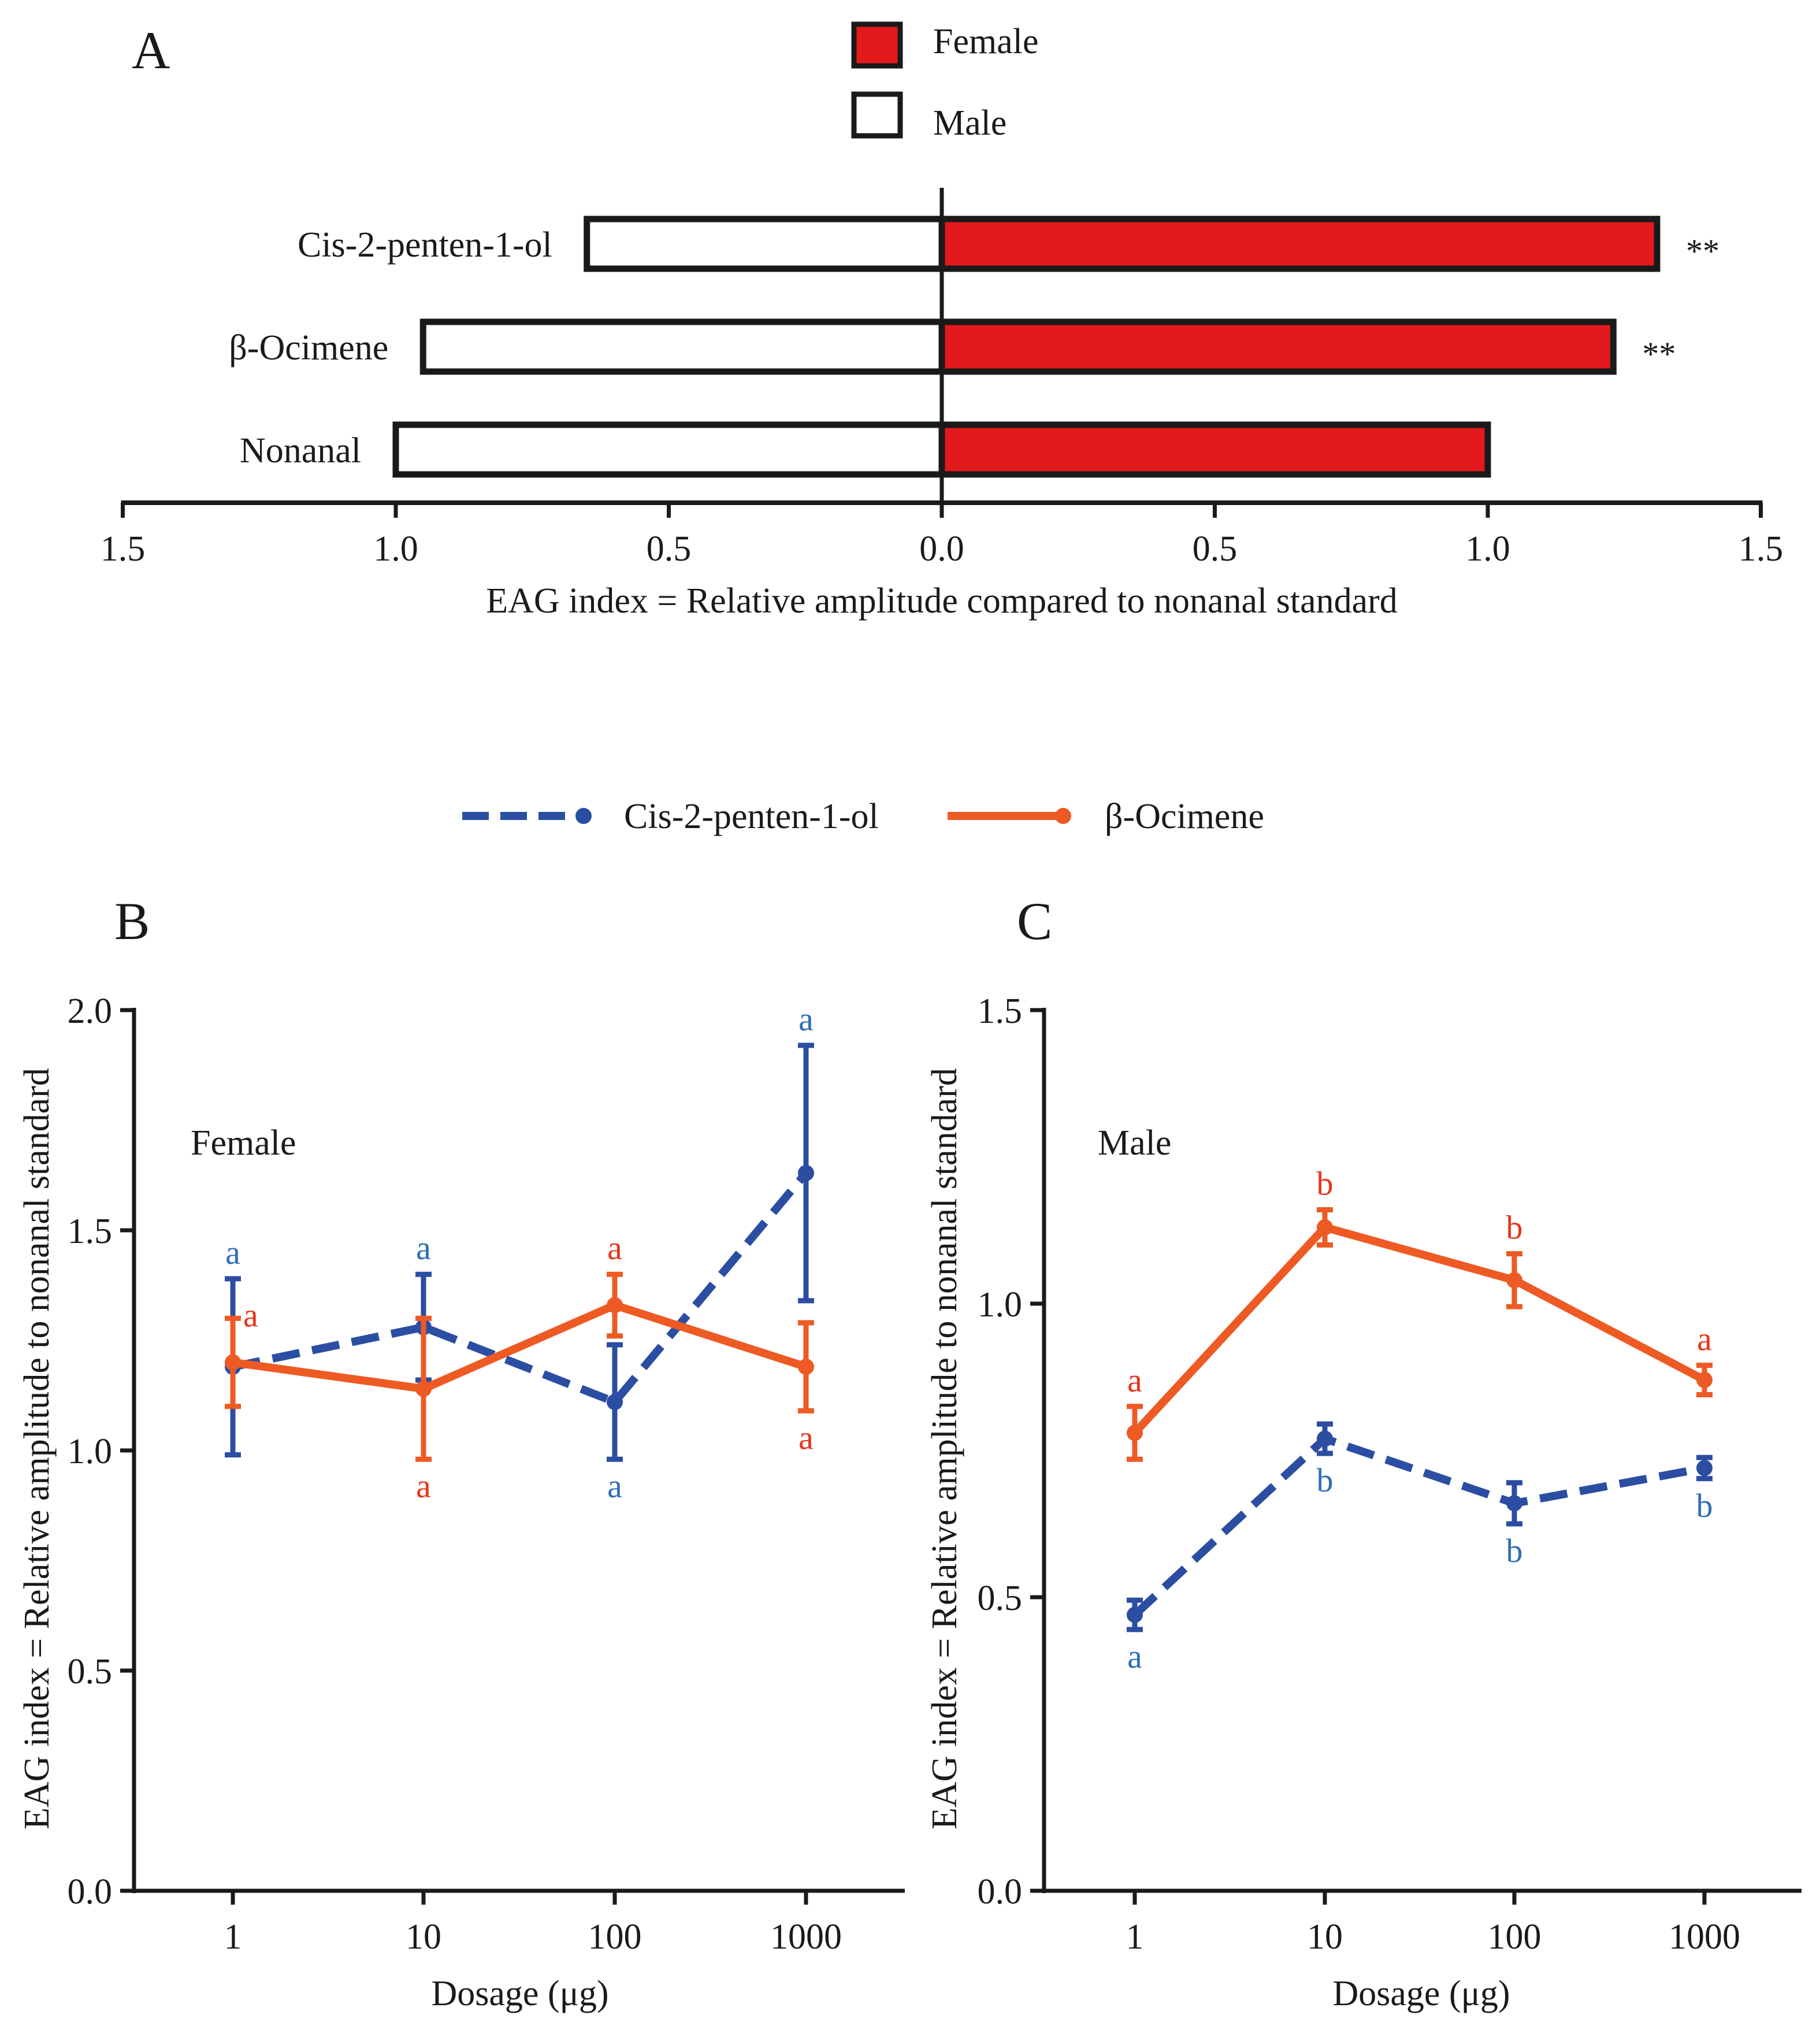  Describe the element at coordinates (941, 549) in the screenshot. I see `x-tick-label: 0.0` at that location.